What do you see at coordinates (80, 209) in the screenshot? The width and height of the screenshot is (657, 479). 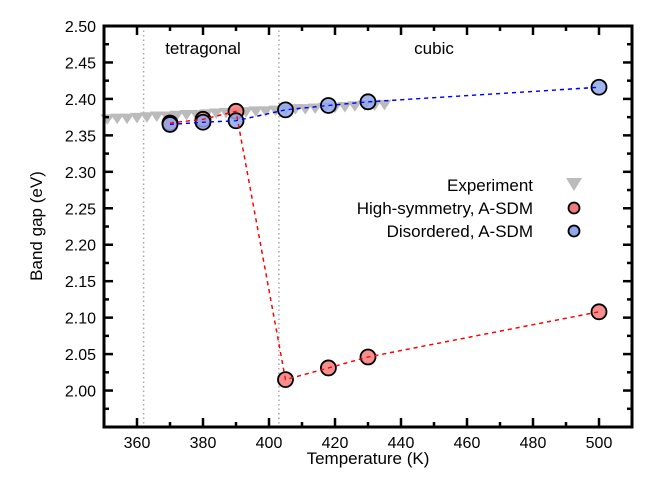 I see `y-tick-label: 2.25` at bounding box center [80, 209].